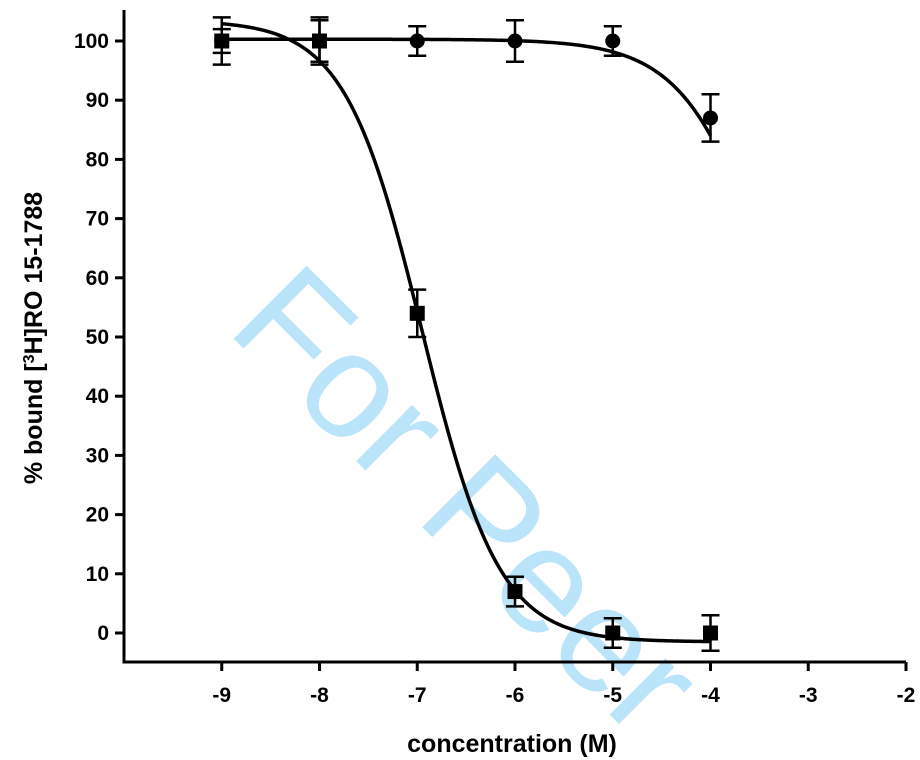 This screenshot has height=760, width=920. Describe the element at coordinates (34, 423) in the screenshot. I see `y-axis-title-prefix: % bound [` at that location.